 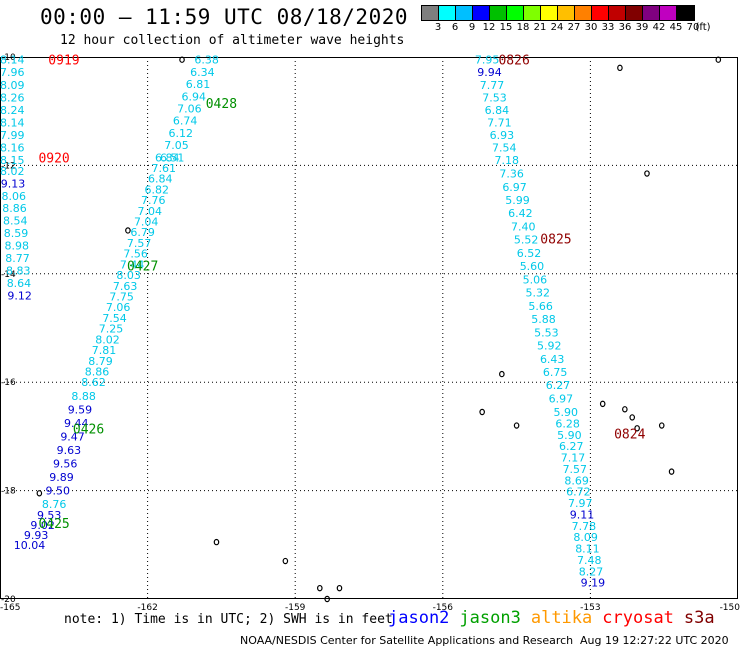 I want to click on wave-height-value: 8.86, so click(x=97, y=371).